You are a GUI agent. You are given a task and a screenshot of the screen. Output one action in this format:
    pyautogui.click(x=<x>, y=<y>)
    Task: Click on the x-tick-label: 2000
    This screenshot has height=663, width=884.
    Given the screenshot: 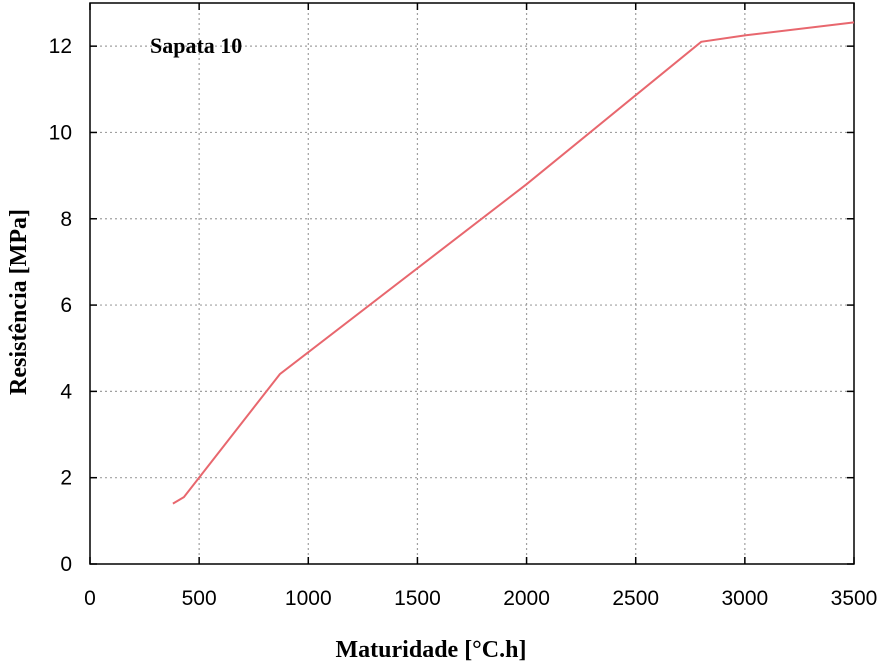 What is the action you would take?
    pyautogui.click(x=526, y=598)
    